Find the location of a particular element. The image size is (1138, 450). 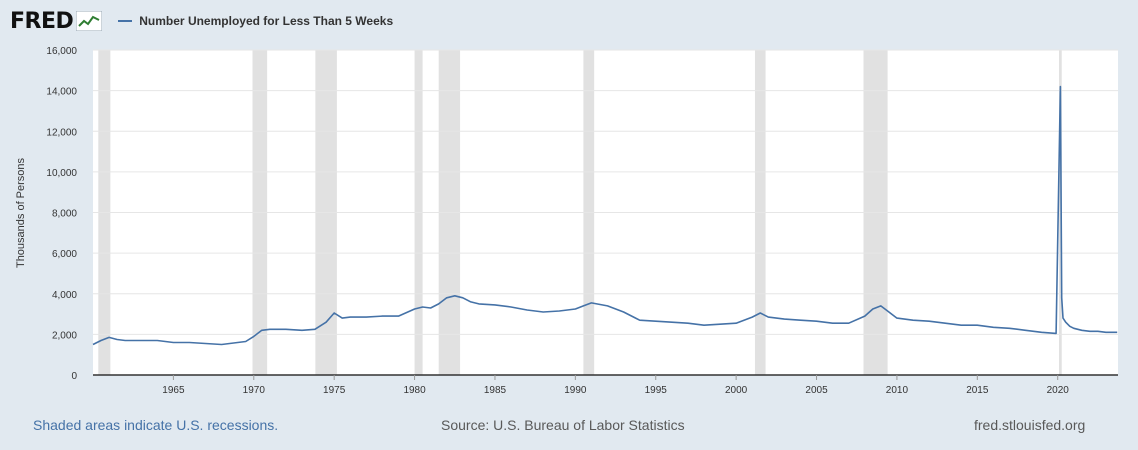

x-tick-label: 2000 is located at coordinates (736, 390).